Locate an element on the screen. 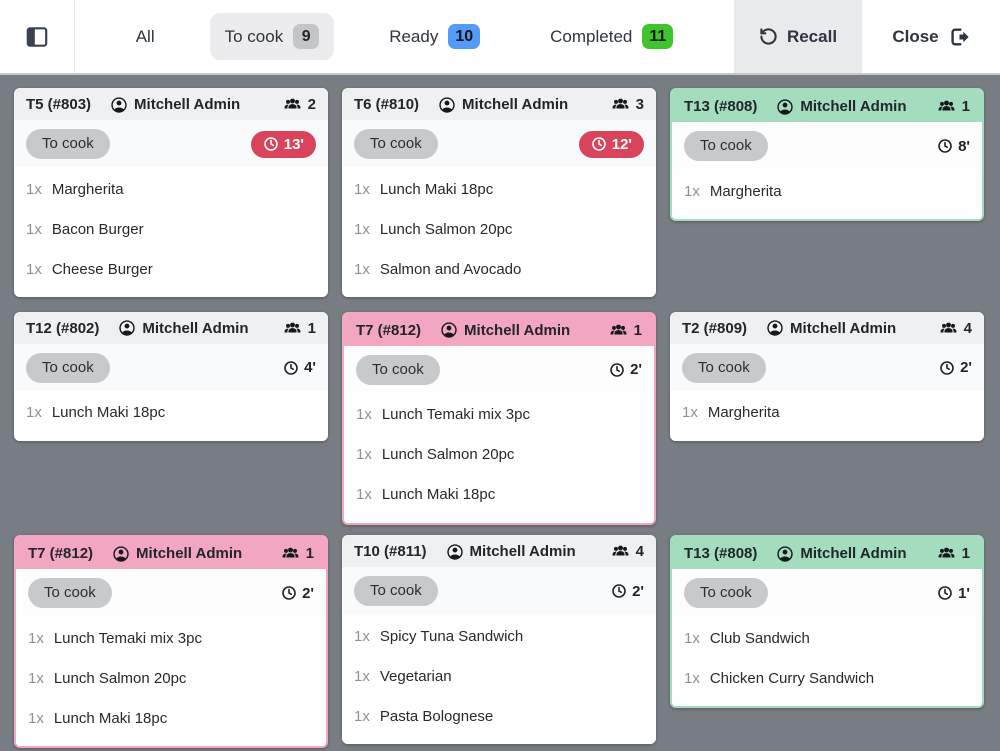 Image resolution: width=1000 pixels, height=751 pixels. status-row: To cook 12' is located at coordinates (499, 143).